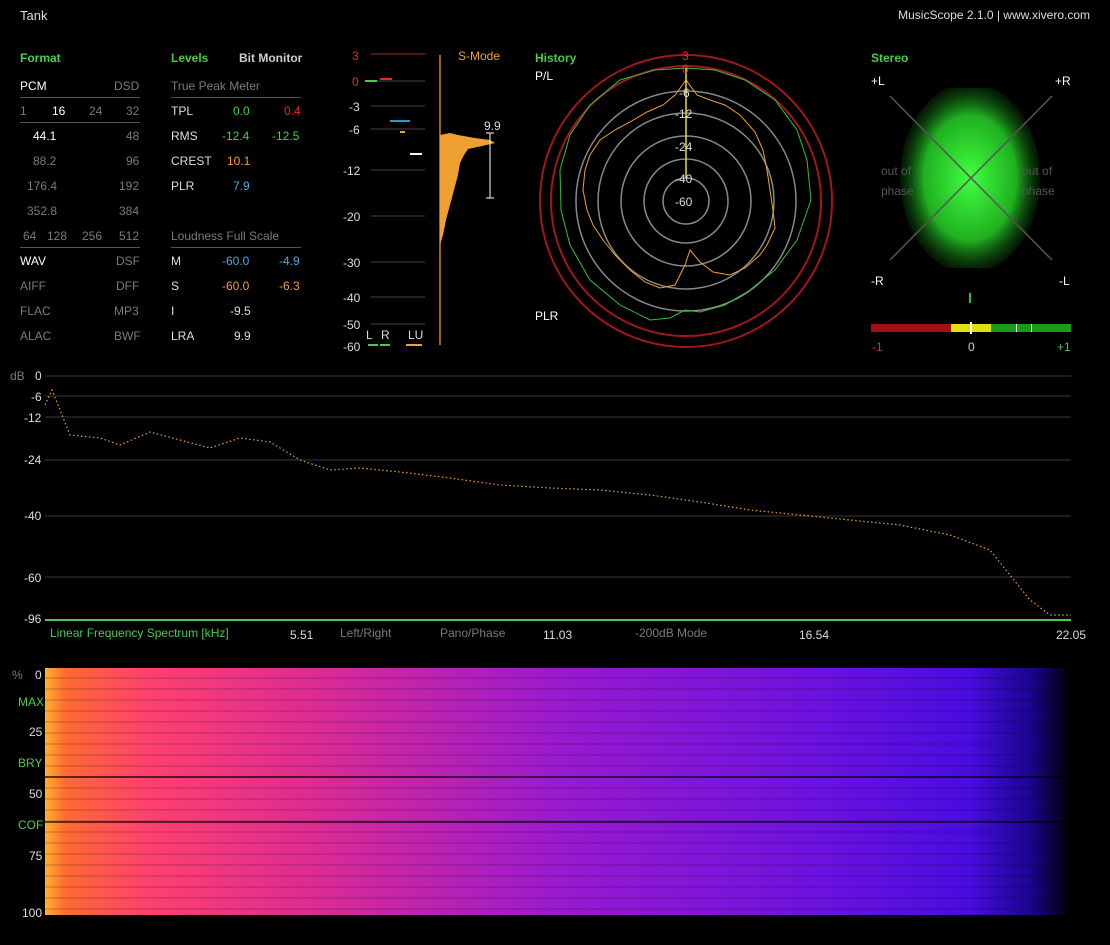 The image size is (1110, 945). What do you see at coordinates (33, 516) in the screenshot?
I see `db-tick-m40: -40` at bounding box center [33, 516].